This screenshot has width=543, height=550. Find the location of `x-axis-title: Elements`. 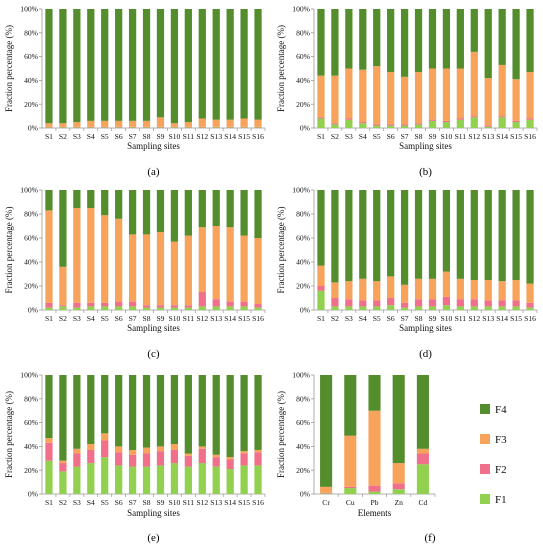

x-axis-title: Elements is located at coordinates (375, 513).